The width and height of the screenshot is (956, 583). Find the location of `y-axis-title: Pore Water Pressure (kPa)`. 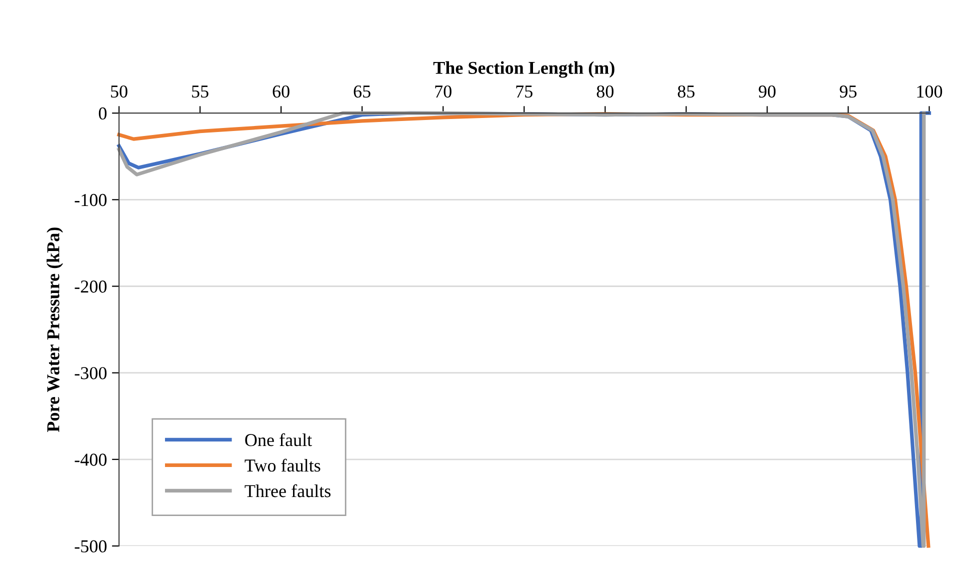

y-axis-title: Pore Water Pressure (kPa) is located at coordinates (55, 330).